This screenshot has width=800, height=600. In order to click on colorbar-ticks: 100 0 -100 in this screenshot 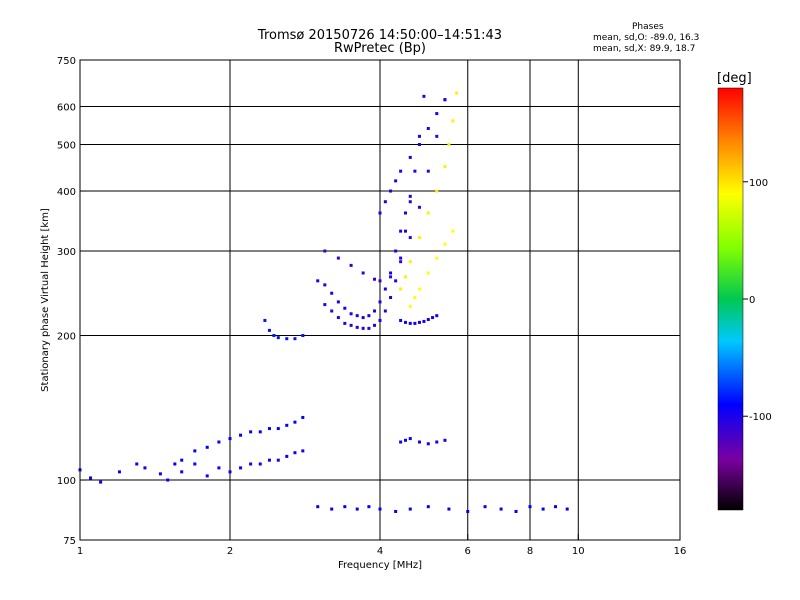, I will do `click(757, 300)`.